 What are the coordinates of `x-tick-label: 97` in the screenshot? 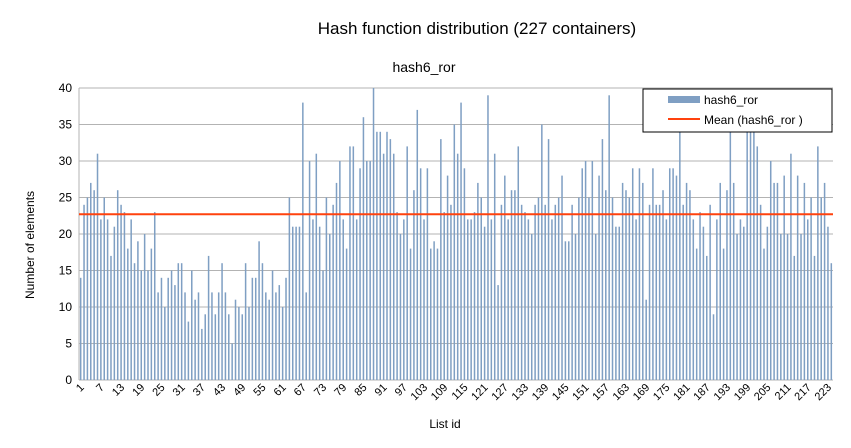 It's located at (401, 390).